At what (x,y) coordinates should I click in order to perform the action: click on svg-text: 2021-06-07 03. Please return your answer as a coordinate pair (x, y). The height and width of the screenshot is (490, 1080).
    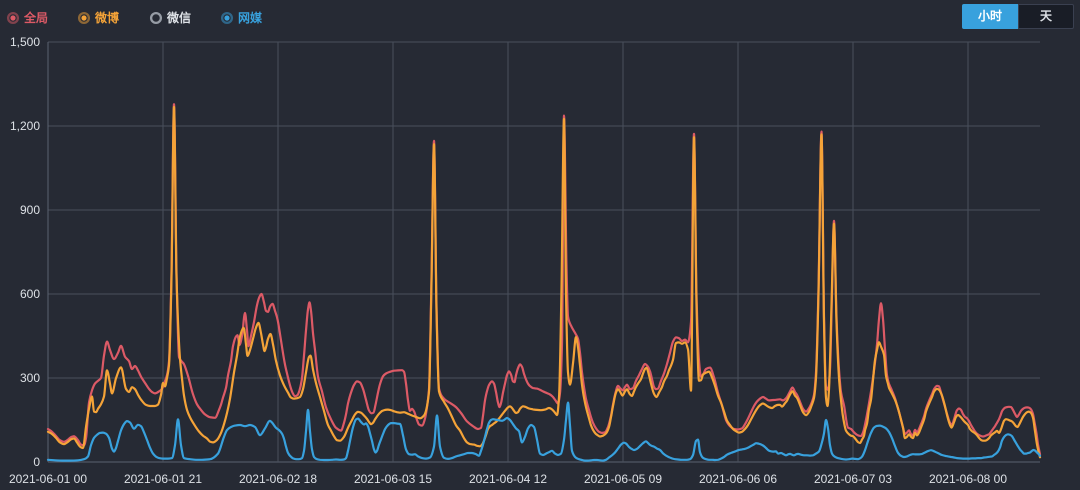
    Looking at the image, I should click on (853, 479).